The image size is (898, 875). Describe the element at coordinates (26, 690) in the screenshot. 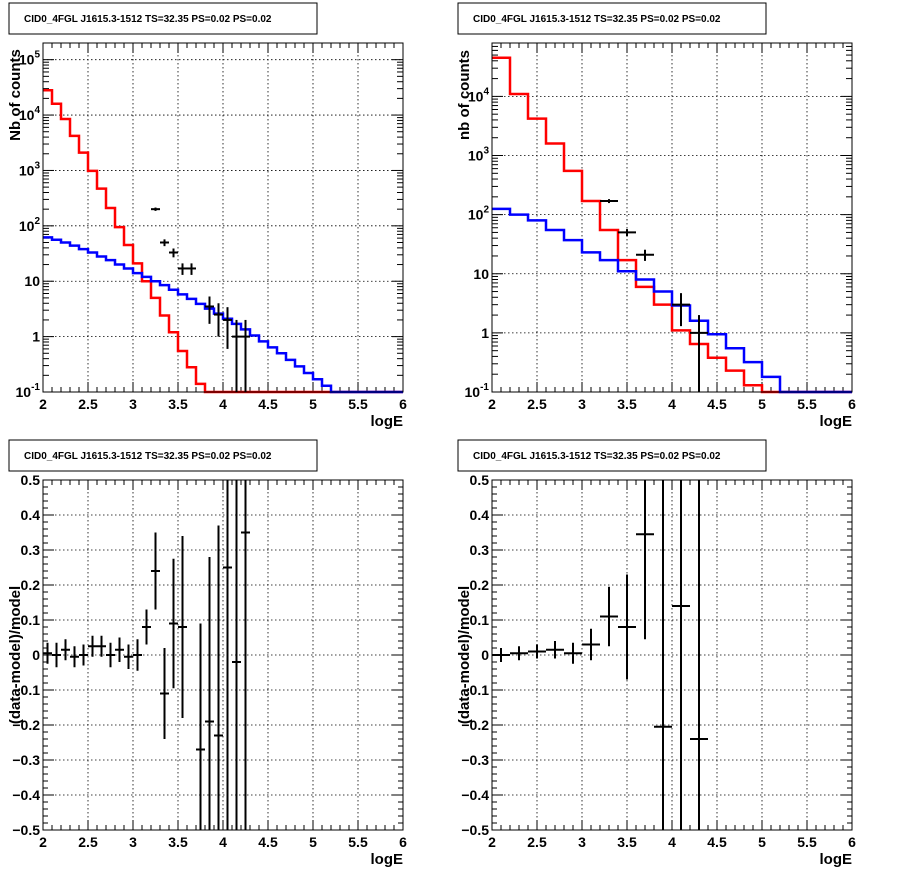

I see `y-tick-label: −0.1` at that location.